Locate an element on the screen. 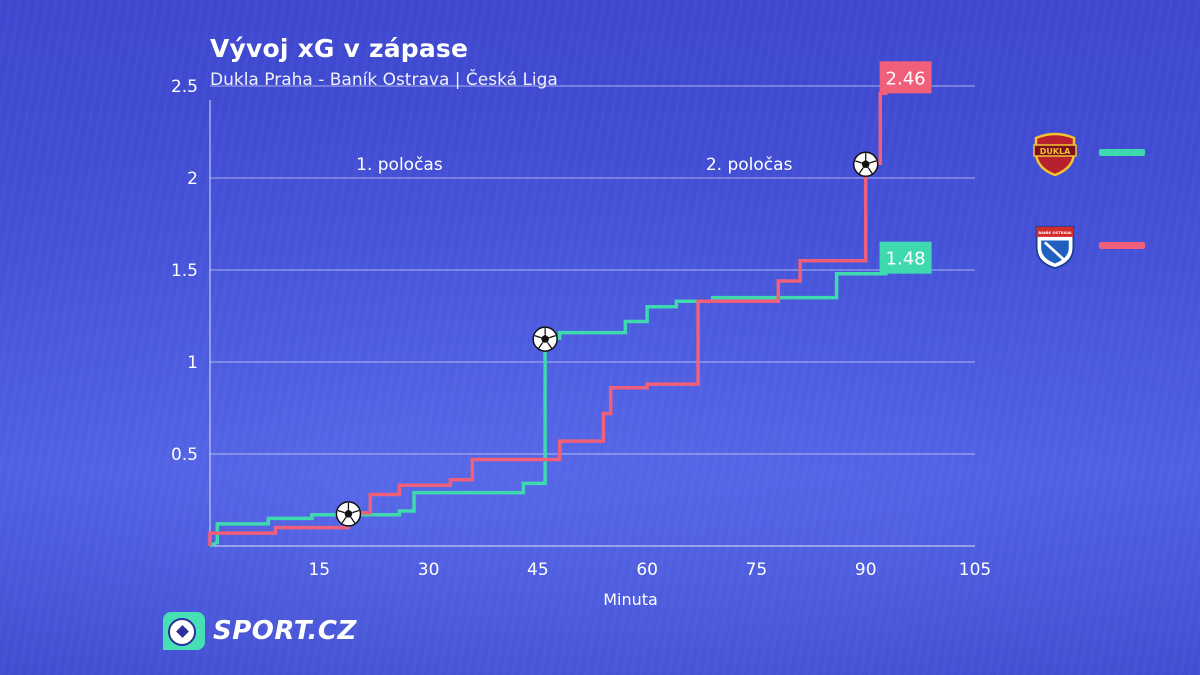 The image size is (1200, 675). half-annotation: 2. poločas is located at coordinates (749, 165).